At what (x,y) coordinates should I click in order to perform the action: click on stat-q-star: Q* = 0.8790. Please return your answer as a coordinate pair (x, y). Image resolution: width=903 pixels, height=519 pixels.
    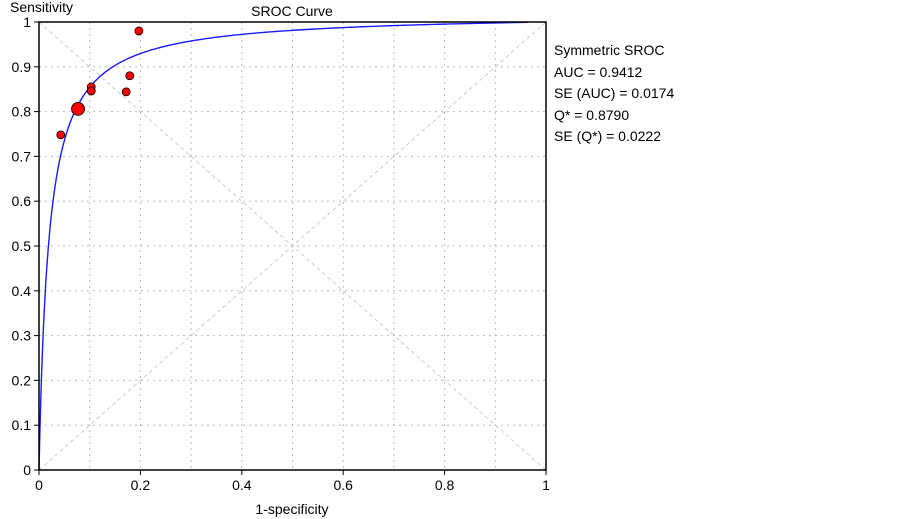
    Looking at the image, I should click on (592, 114).